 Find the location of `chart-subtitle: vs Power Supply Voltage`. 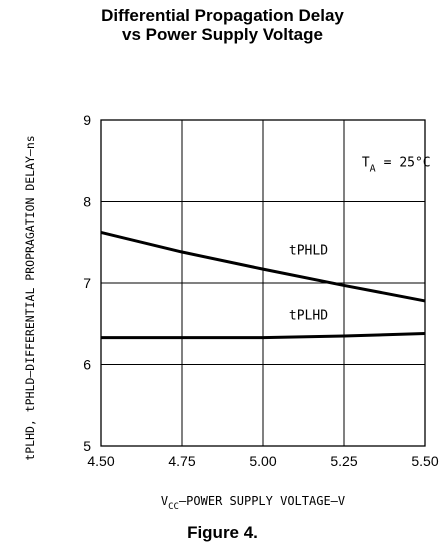

chart-subtitle: vs Power Supply Voltage is located at coordinates (222, 34).